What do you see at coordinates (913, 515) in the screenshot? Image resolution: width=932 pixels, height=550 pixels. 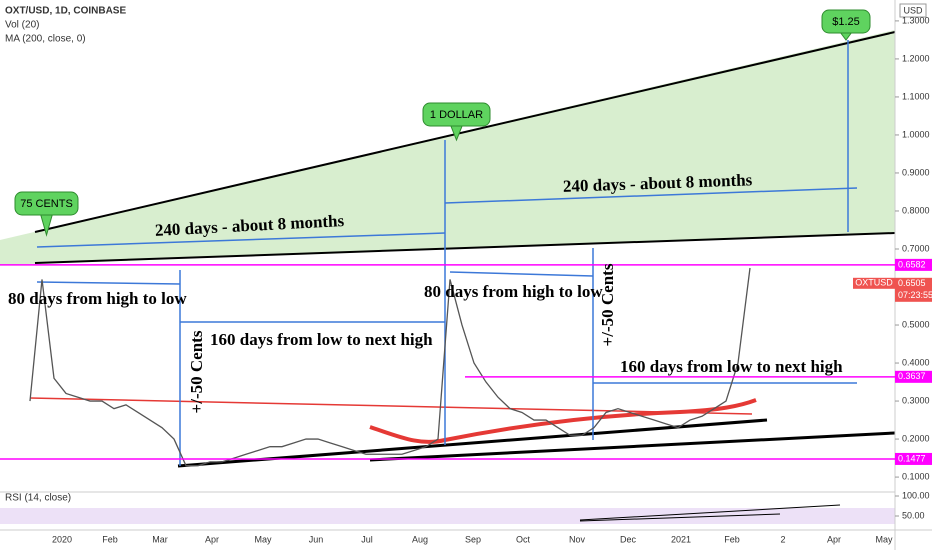 I see `rsi-tick-label: 50.00` at bounding box center [913, 515].